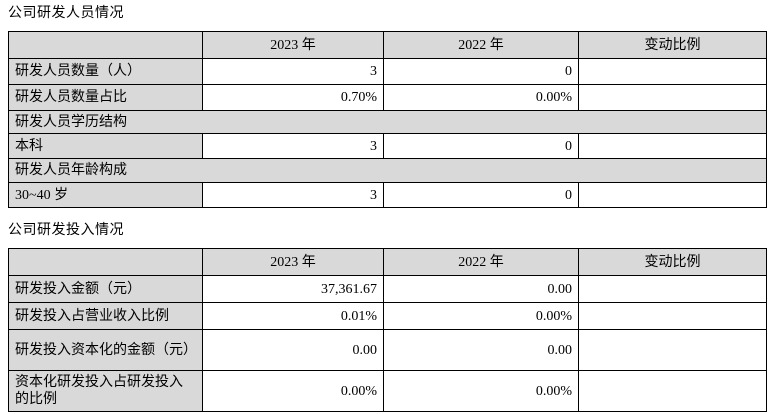  I want to click on table-row: 研发人员数量占比 0.70% 0.00%, so click(387, 97).